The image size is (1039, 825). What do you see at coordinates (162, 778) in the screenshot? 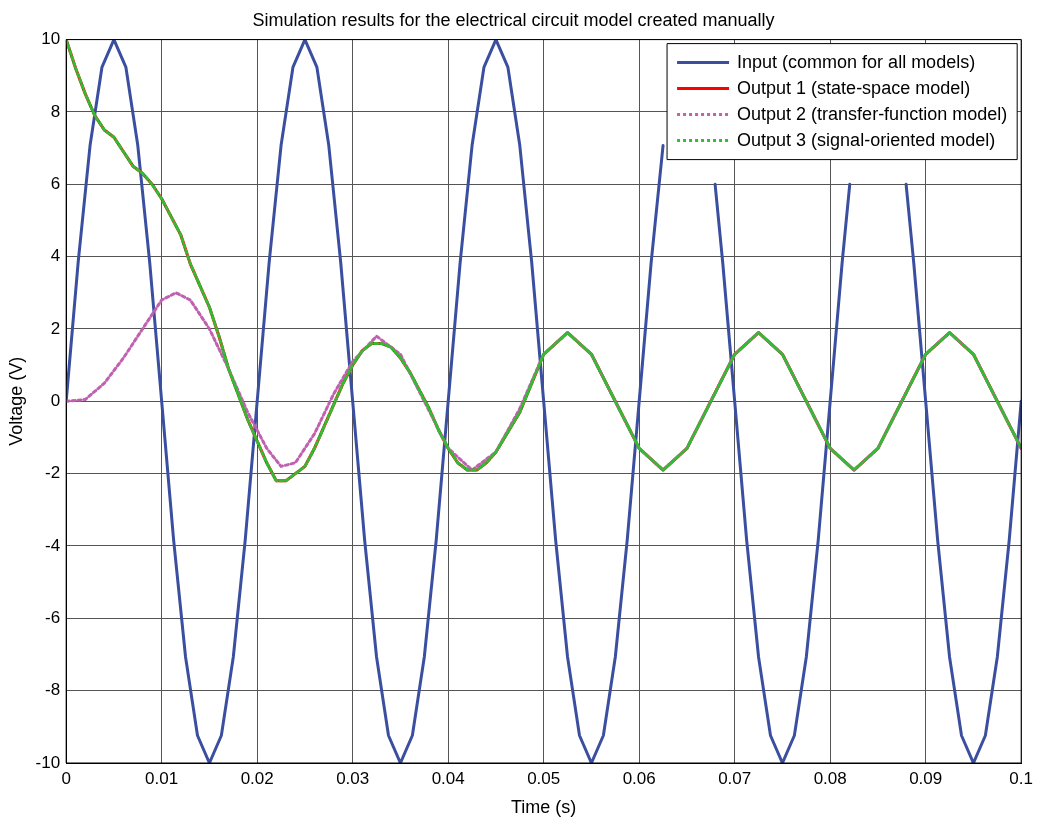
I see `x-tick-label: 0.01` at bounding box center [162, 778].